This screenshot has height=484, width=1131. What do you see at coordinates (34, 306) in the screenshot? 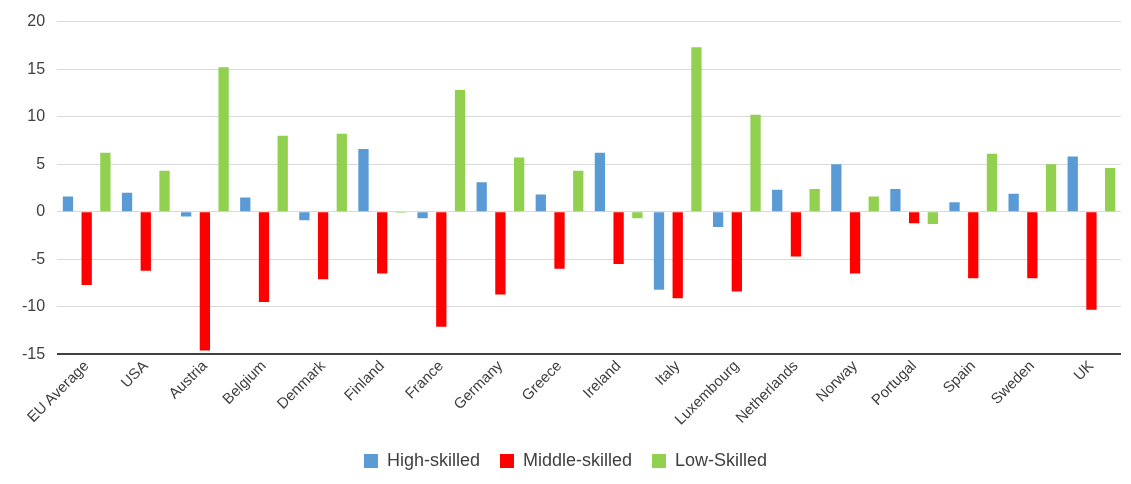
I see `y-tick-label: -10` at bounding box center [34, 306].